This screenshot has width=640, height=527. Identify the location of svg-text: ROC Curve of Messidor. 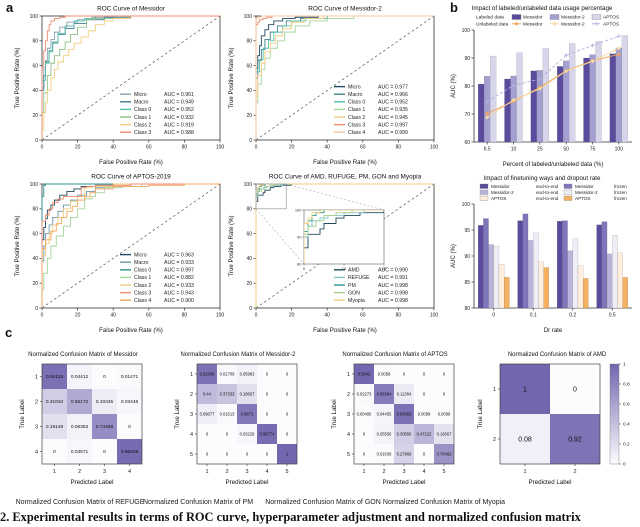
(131, 9).